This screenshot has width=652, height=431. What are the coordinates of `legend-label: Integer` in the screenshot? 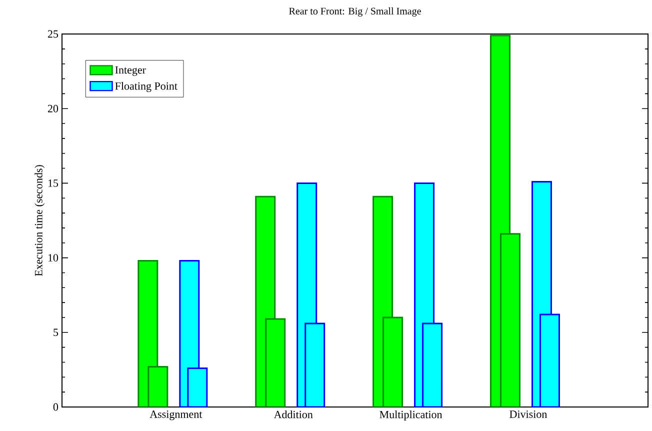 It's located at (130, 71).